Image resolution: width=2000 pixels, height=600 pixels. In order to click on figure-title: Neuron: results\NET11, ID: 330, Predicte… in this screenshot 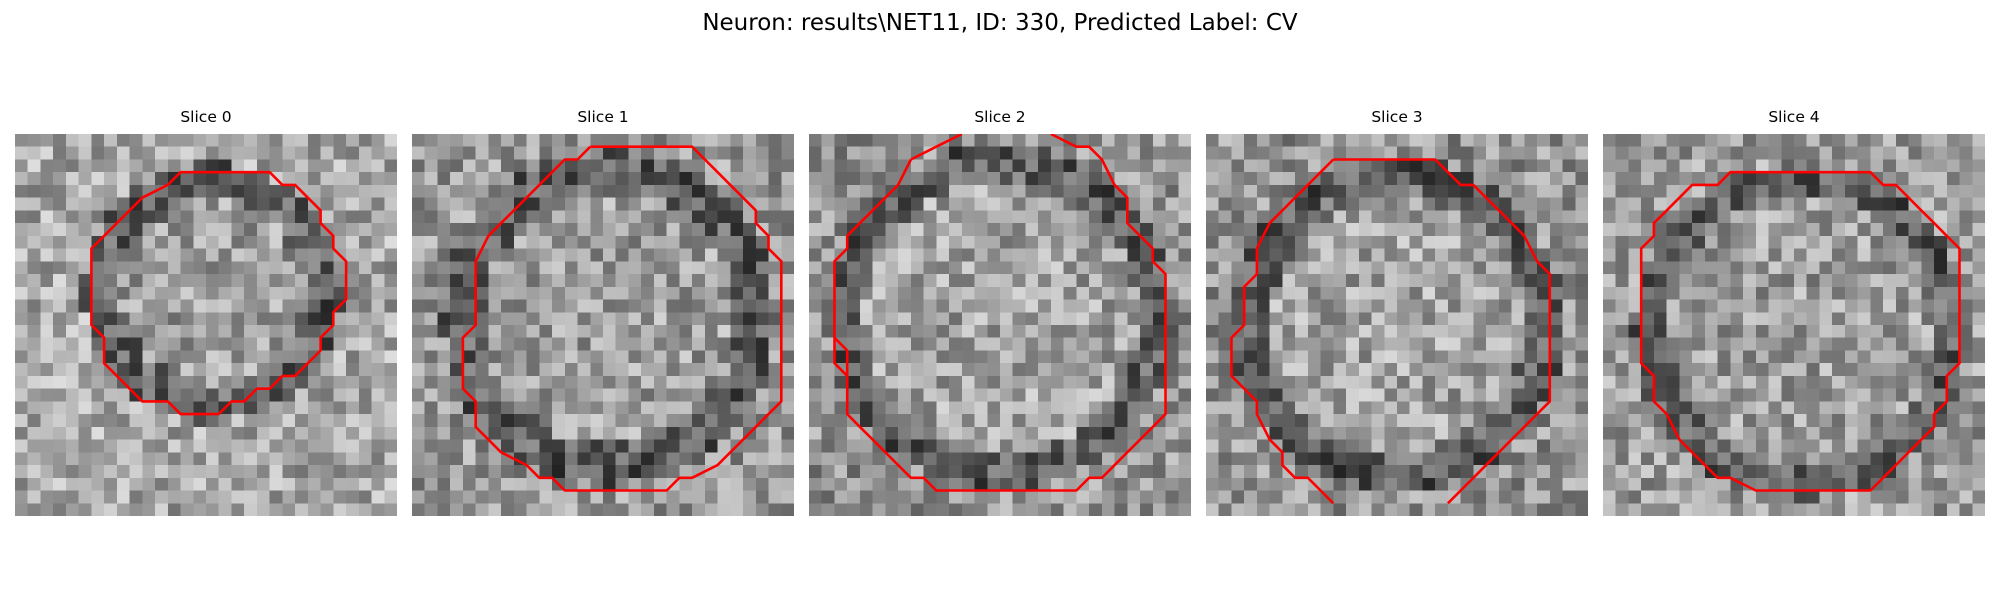, I will do `click(1000, 23)`.